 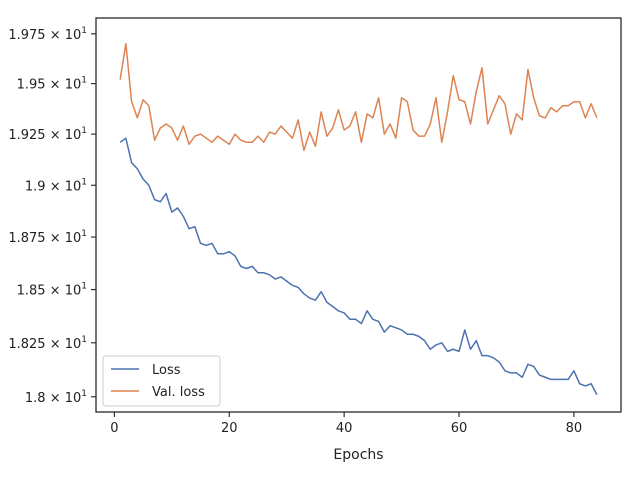 What do you see at coordinates (52, 290) in the screenshot?
I see `y-tick-label: 1.85 × 10¹` at bounding box center [52, 290].